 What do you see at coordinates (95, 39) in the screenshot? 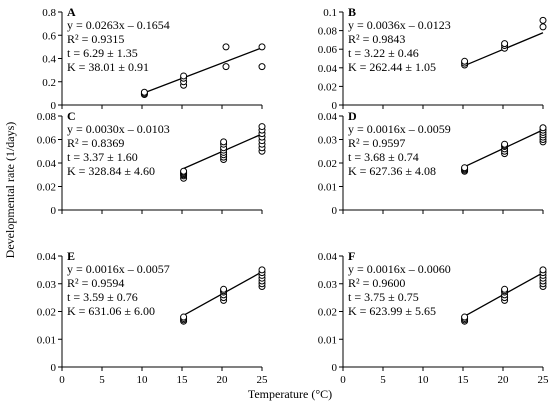
I see `r-squared: R² = 0.9315` at bounding box center [95, 39].